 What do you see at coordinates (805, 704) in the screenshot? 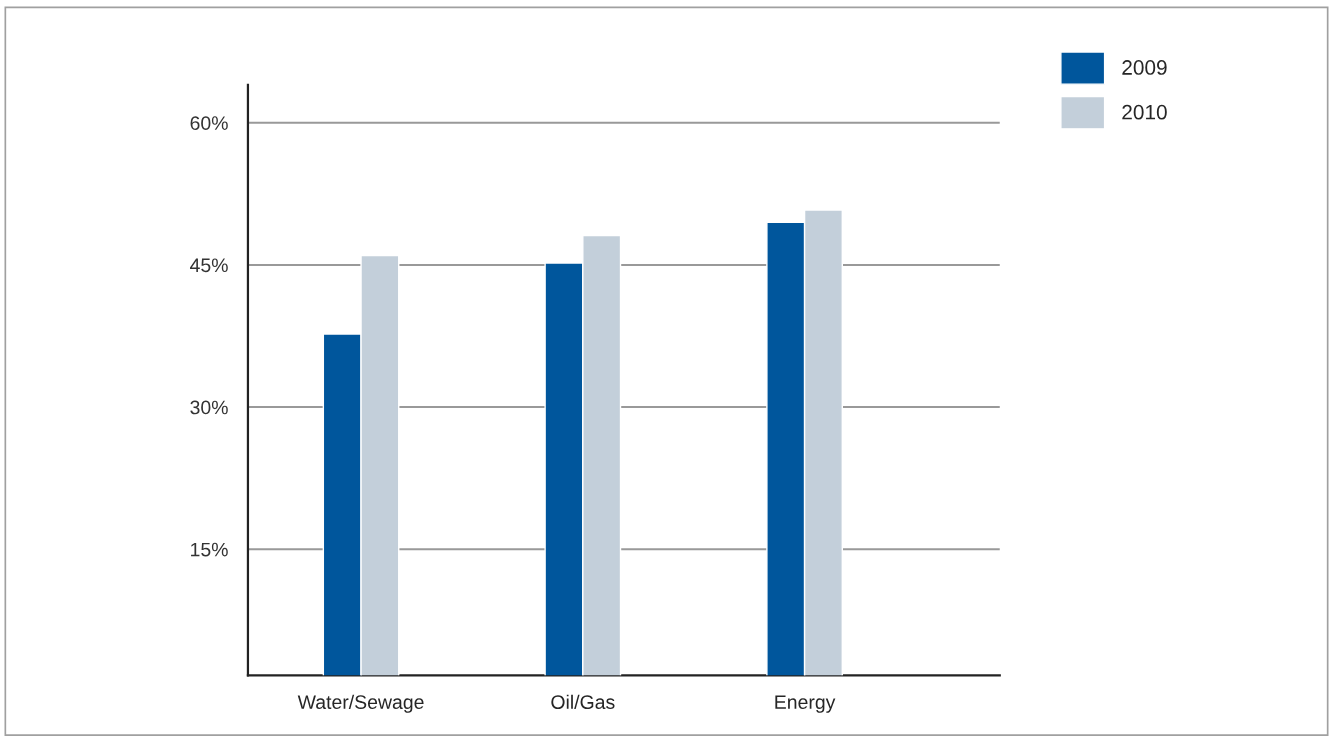
I see `x-tick-label: Energy` at bounding box center [805, 704].